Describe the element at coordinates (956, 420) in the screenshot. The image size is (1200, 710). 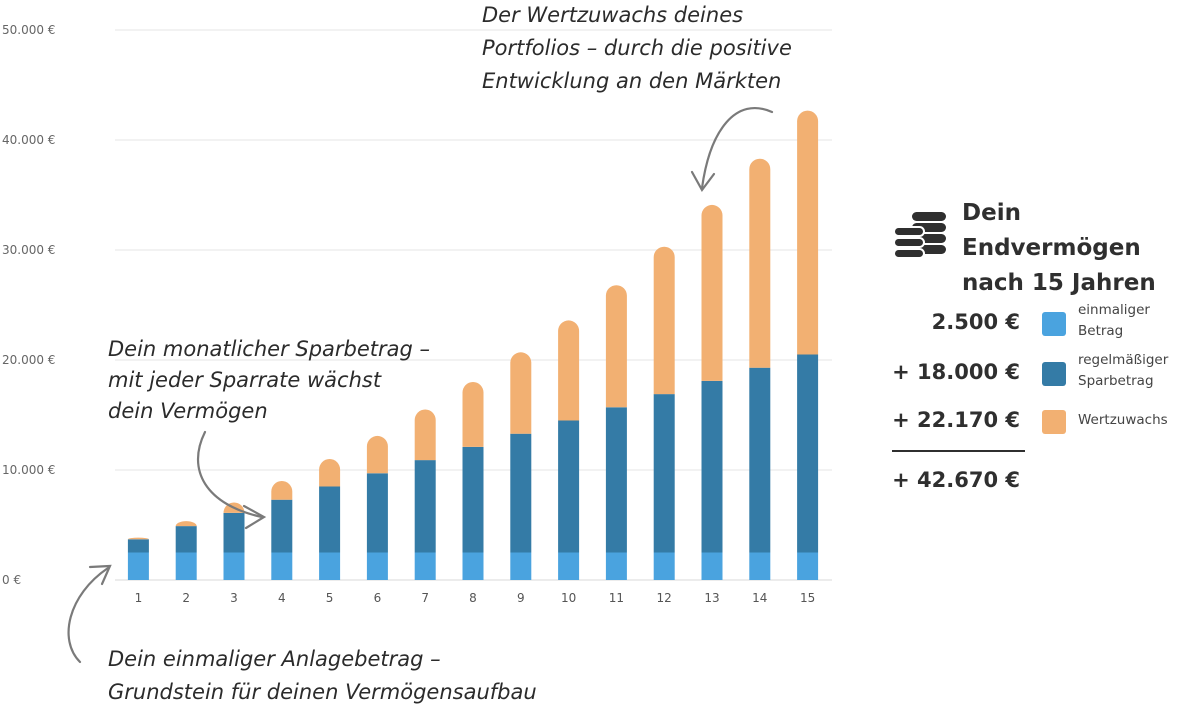
I see `growth-amount: + 22.170 €` at that location.